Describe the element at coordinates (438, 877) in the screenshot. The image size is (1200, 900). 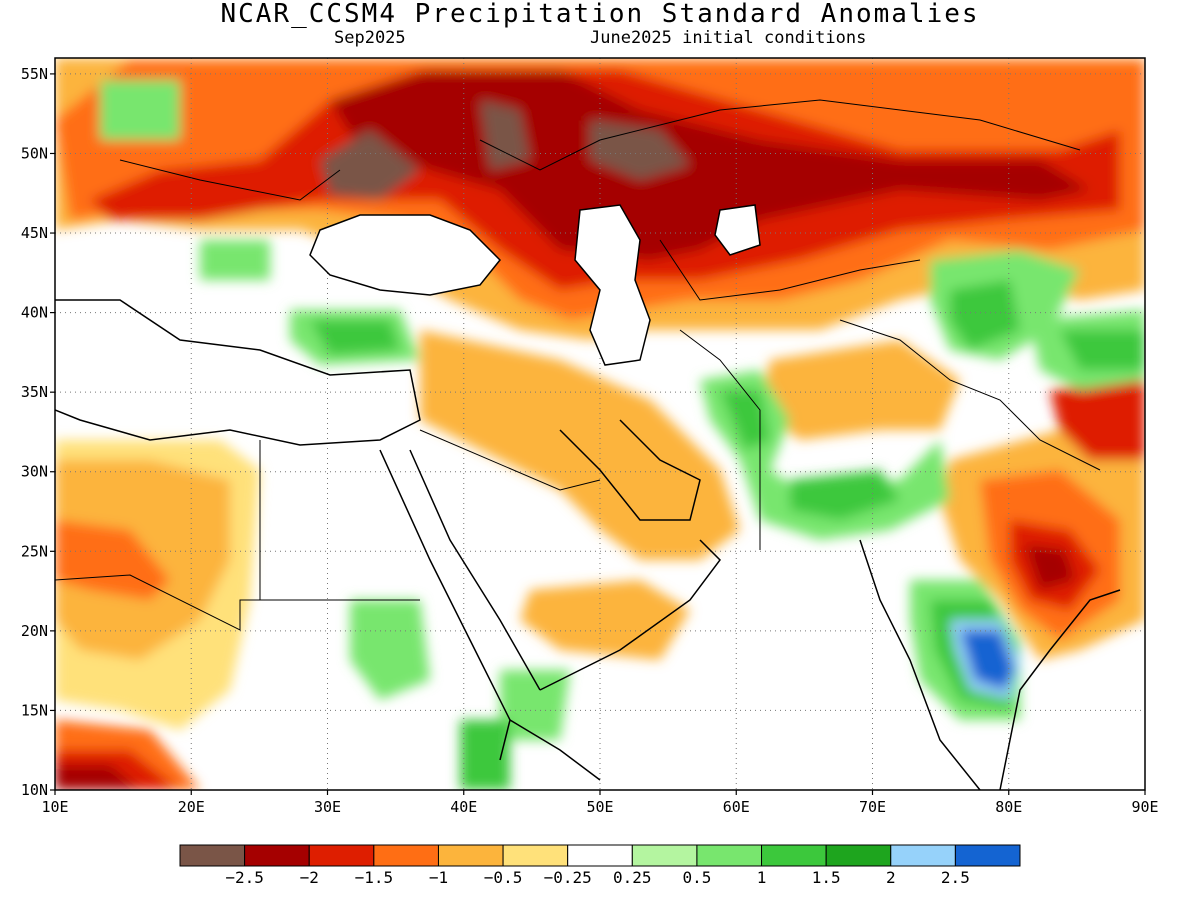
I see `colorbar-label: −1` at that location.